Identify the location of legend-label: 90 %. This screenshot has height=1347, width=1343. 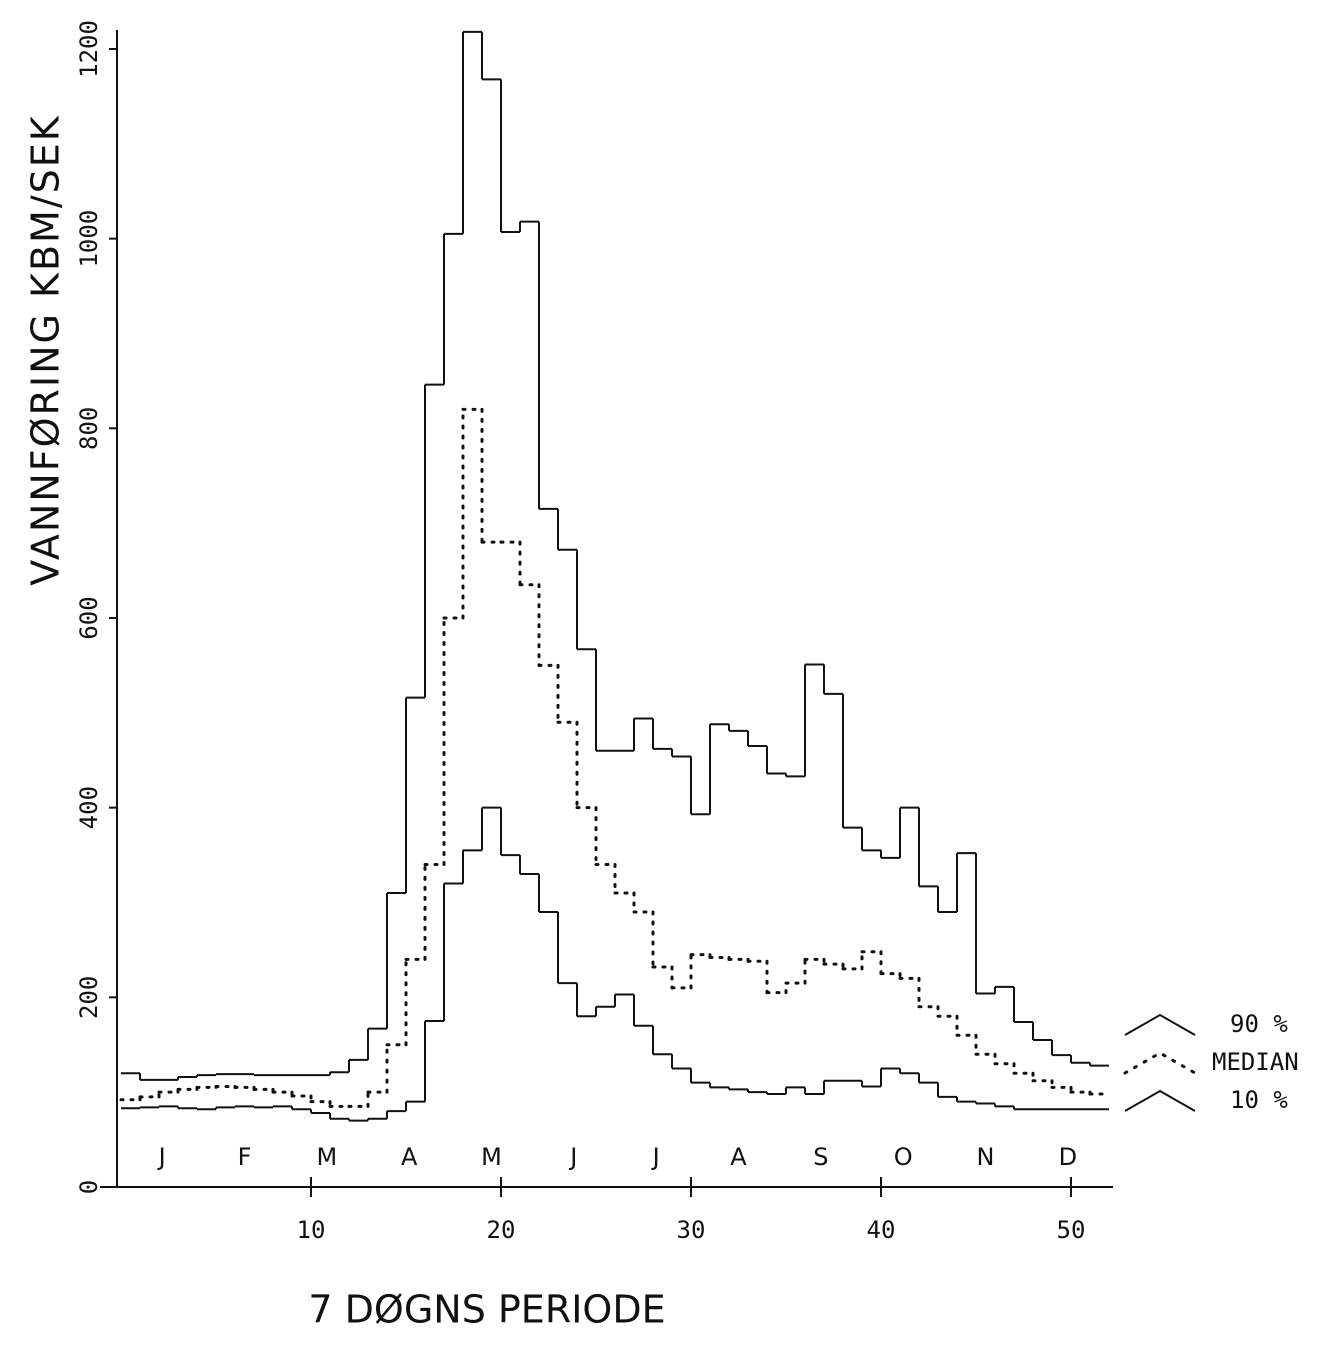
(1259, 1024).